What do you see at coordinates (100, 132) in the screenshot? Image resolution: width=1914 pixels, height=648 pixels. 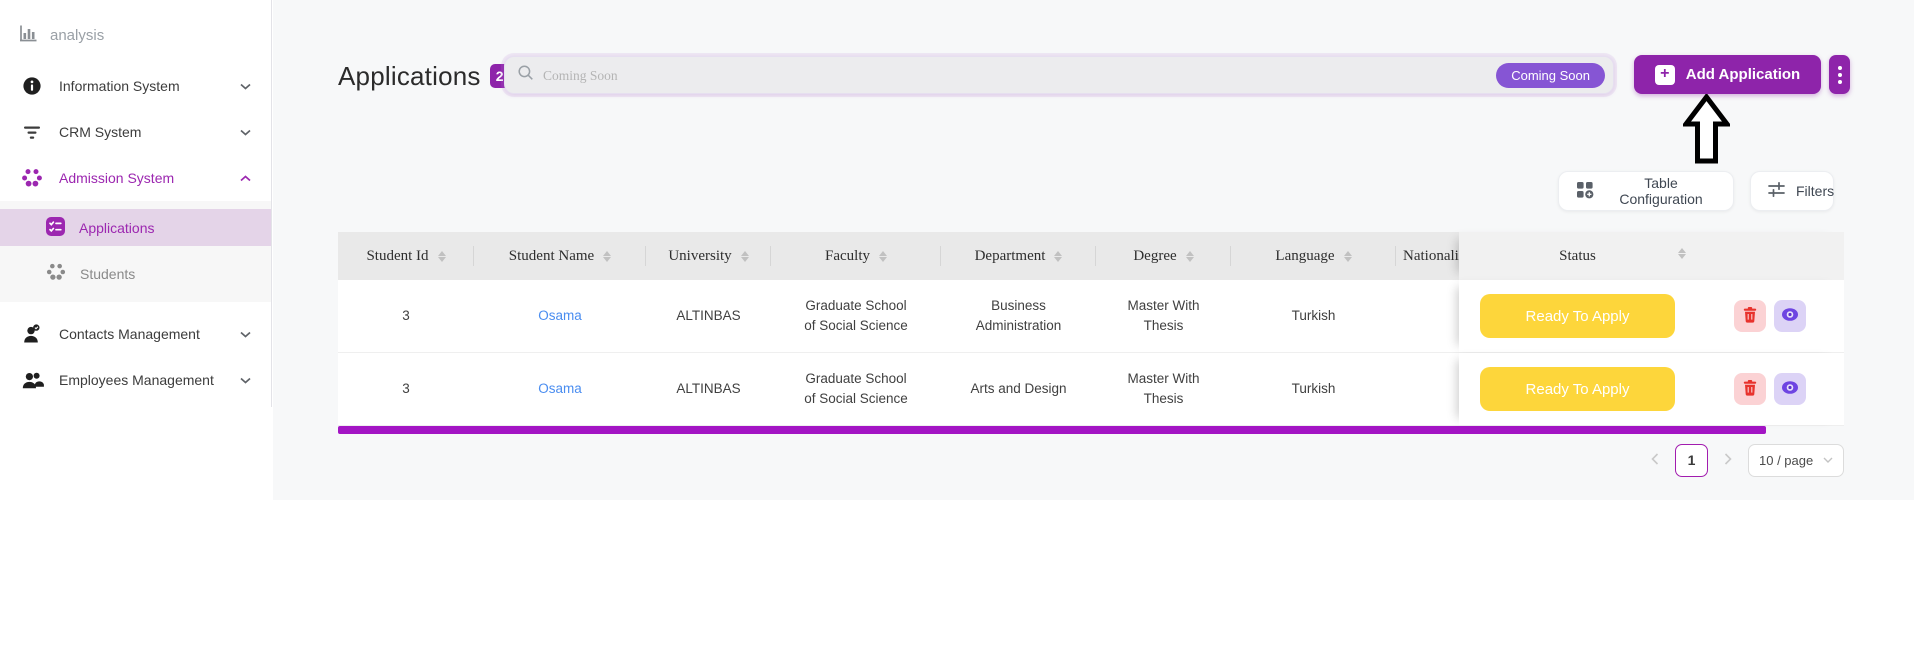 I see `sidebar-item-label: CRM System` at bounding box center [100, 132].